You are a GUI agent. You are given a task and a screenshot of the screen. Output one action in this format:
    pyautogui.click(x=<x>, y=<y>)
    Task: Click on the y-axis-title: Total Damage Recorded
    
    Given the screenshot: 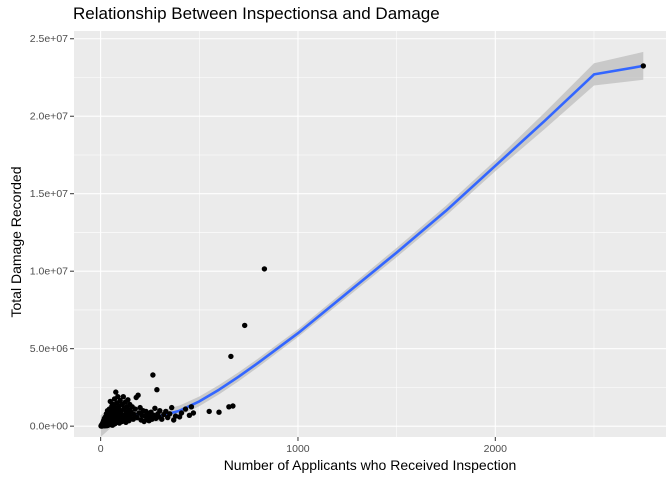 What is the action you would take?
    pyautogui.click(x=16, y=242)
    